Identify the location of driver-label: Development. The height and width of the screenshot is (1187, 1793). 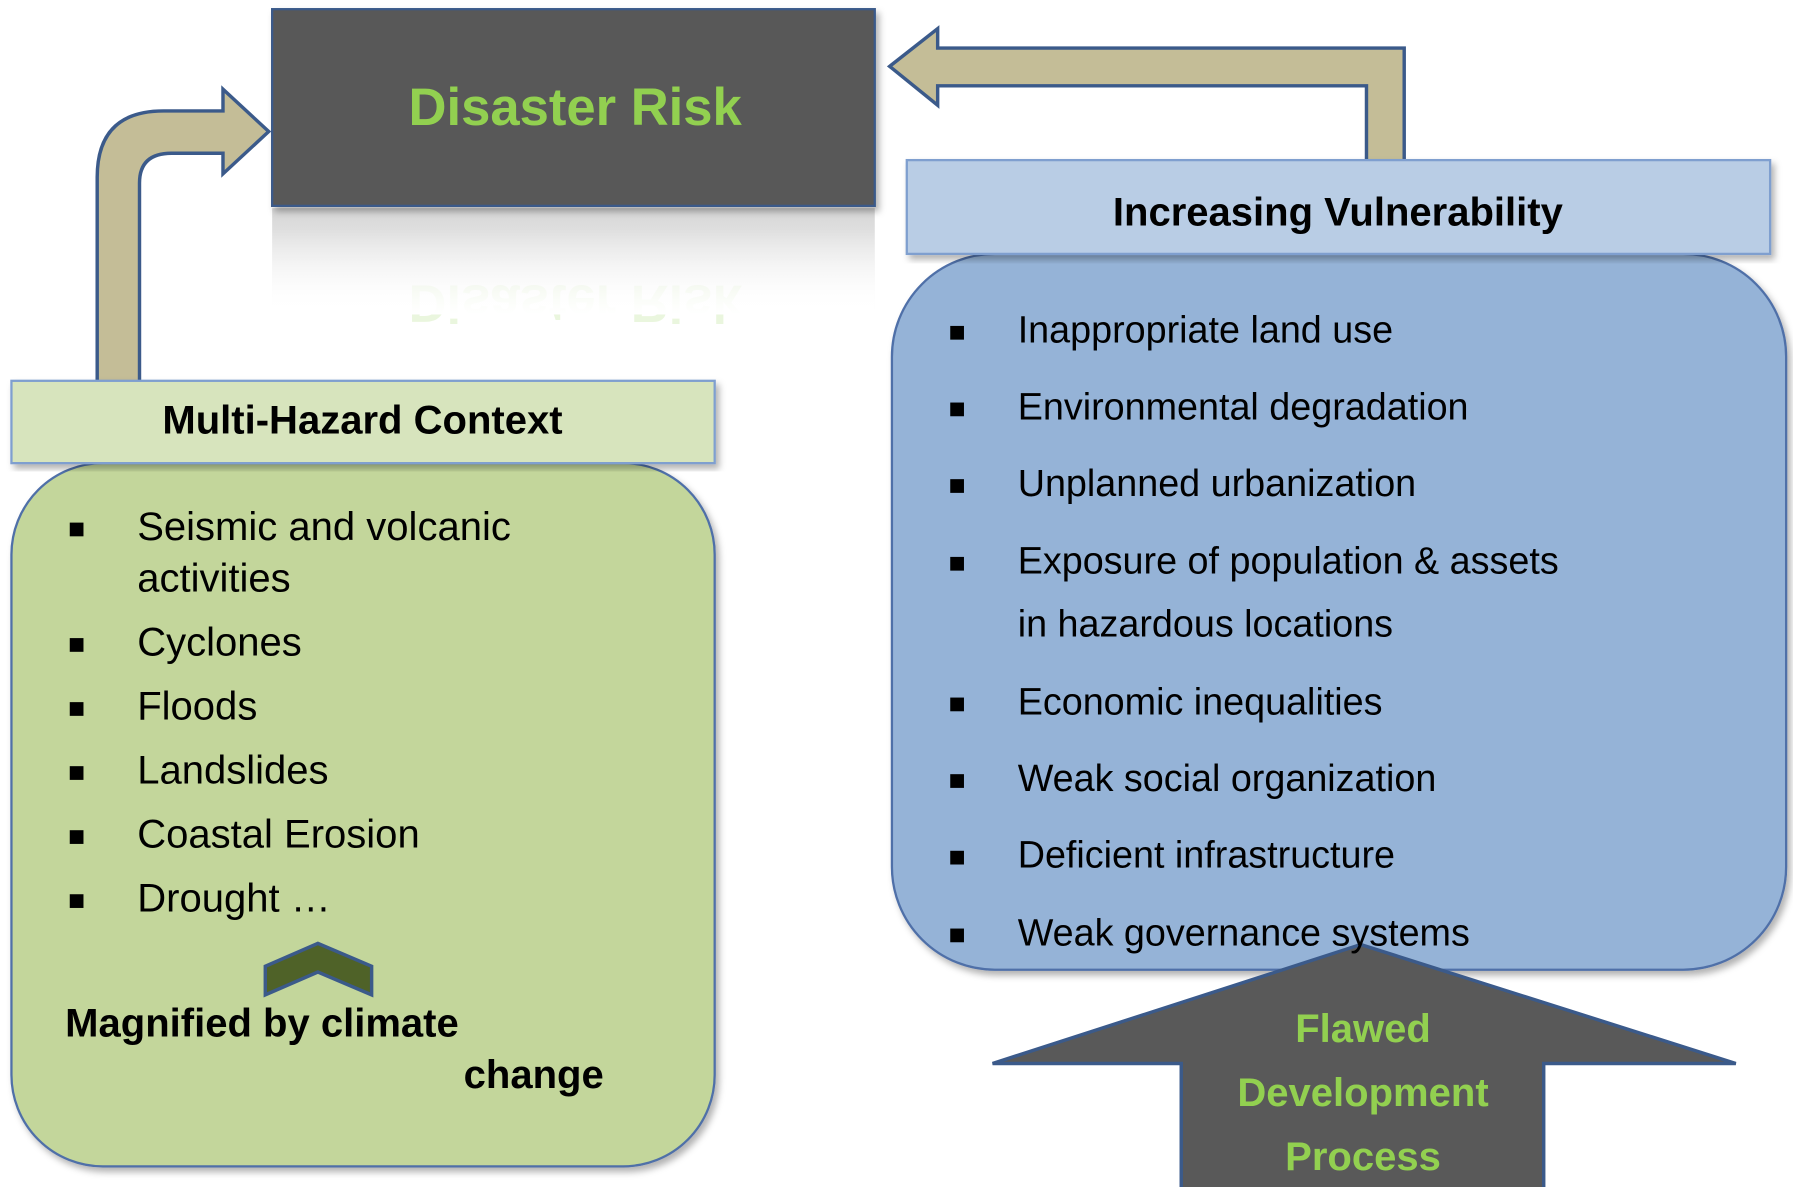
(1362, 1093).